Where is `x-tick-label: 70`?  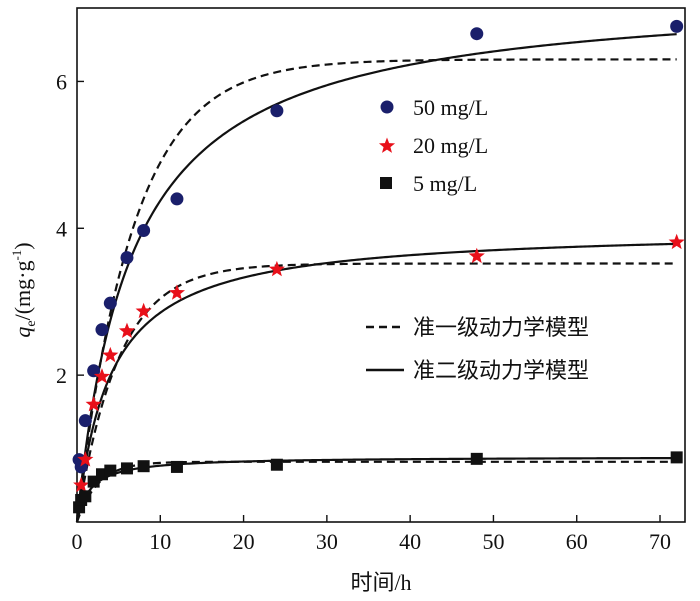
x-tick-label: 70 is located at coordinates (660, 541).